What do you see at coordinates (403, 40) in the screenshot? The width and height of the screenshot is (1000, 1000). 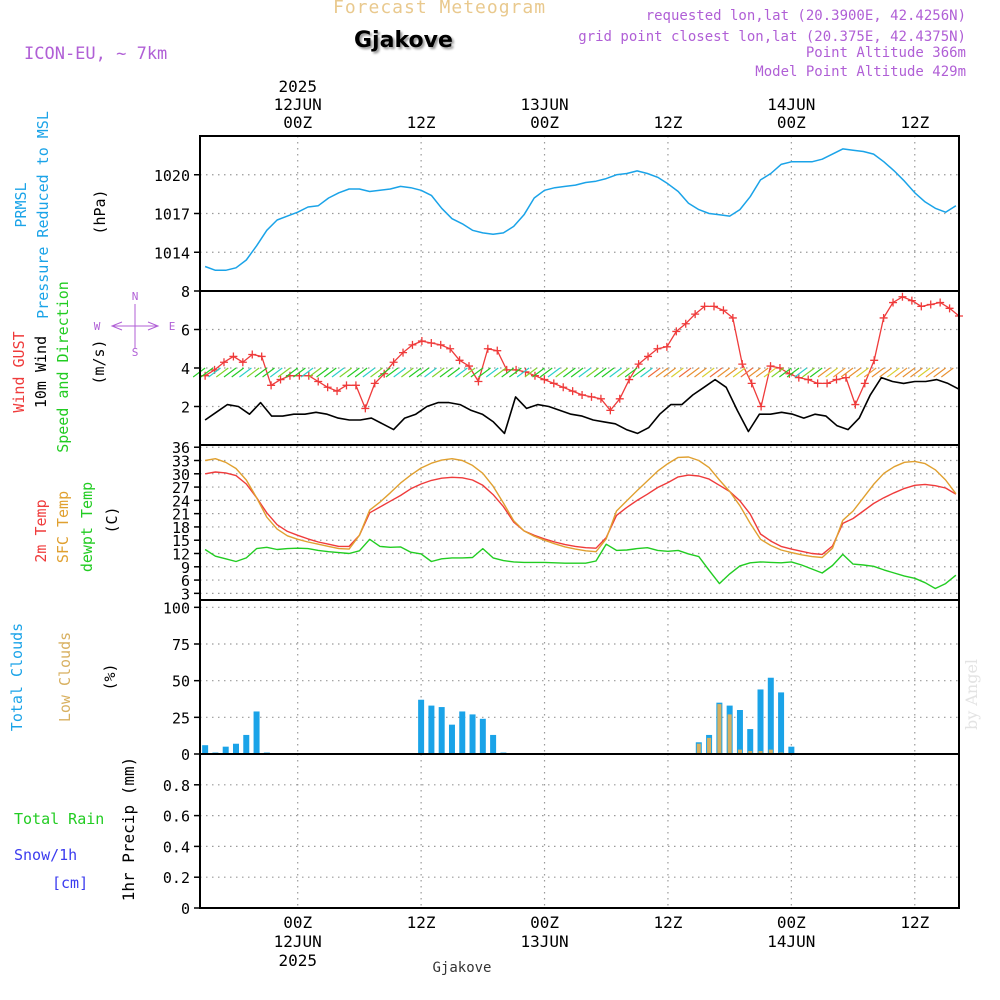 I see `location-title: Gjakove` at bounding box center [403, 40].